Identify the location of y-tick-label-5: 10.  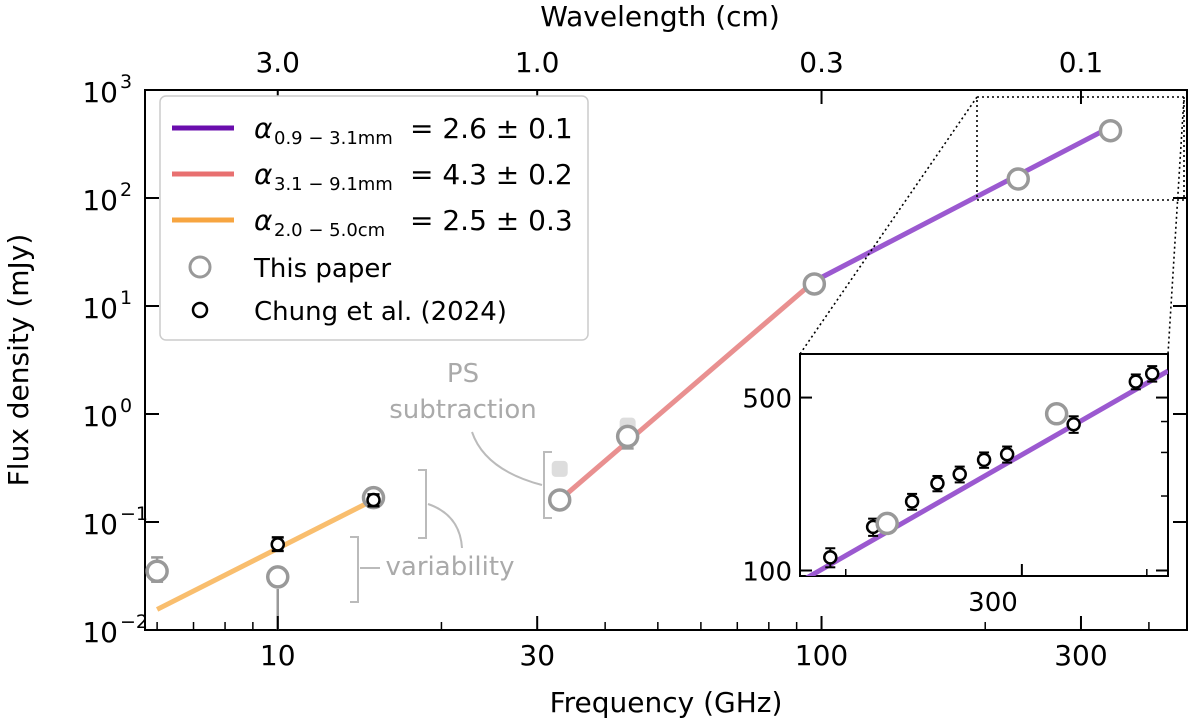
(100, 92).